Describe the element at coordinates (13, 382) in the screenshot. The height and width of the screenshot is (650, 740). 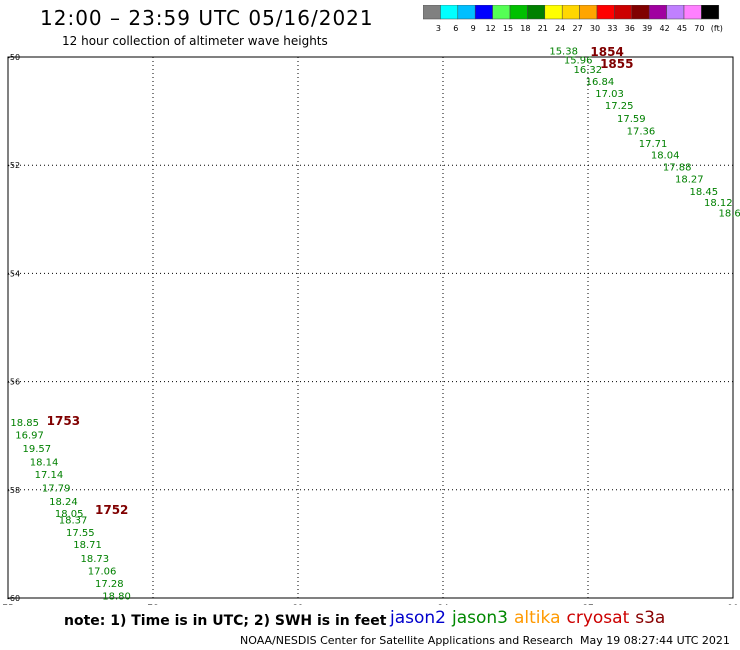
I see `lat-tick-label: -56` at that location.